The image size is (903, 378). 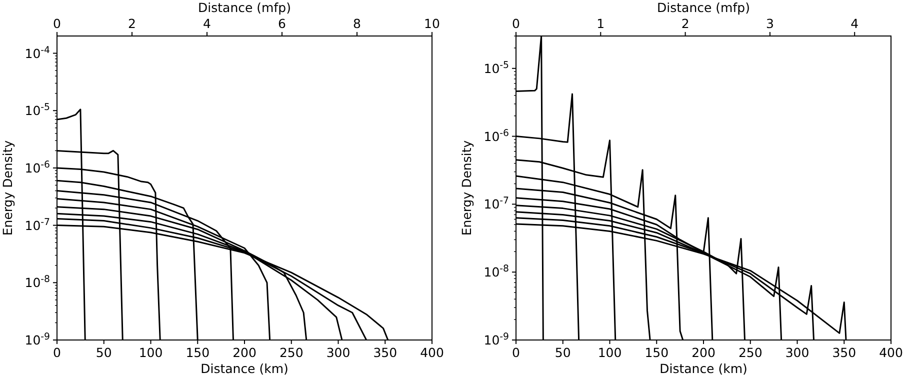 I want to click on x2-tick-label: 8, so click(x=357, y=23).